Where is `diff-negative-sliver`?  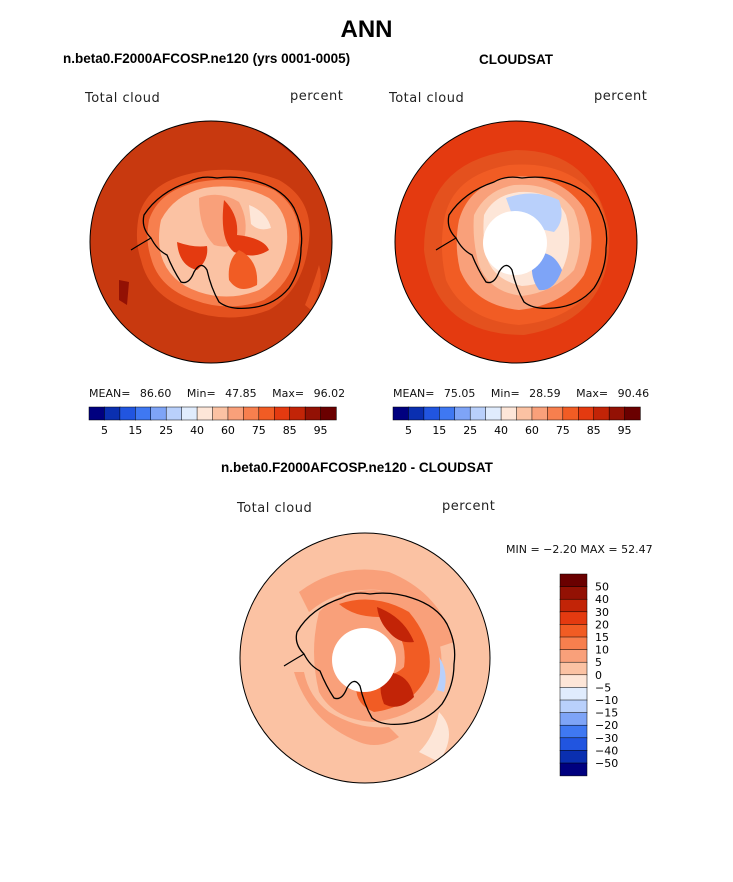
diff-negative-sliver is located at coordinates (441, 674).